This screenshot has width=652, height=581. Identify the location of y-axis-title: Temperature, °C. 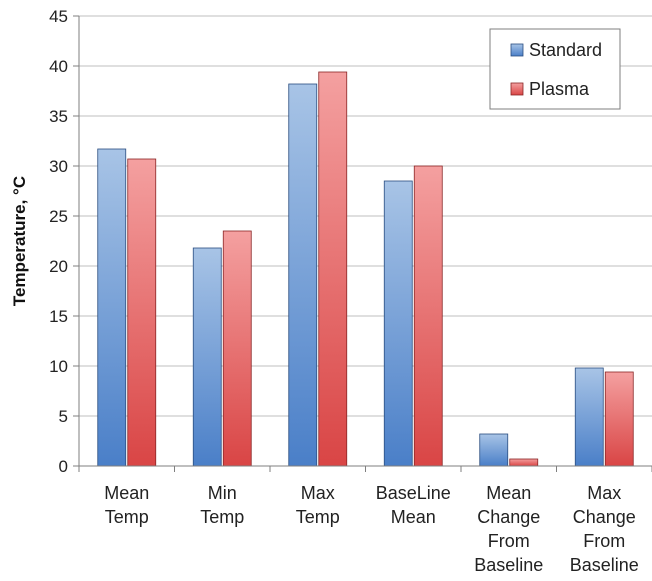
(19, 241).